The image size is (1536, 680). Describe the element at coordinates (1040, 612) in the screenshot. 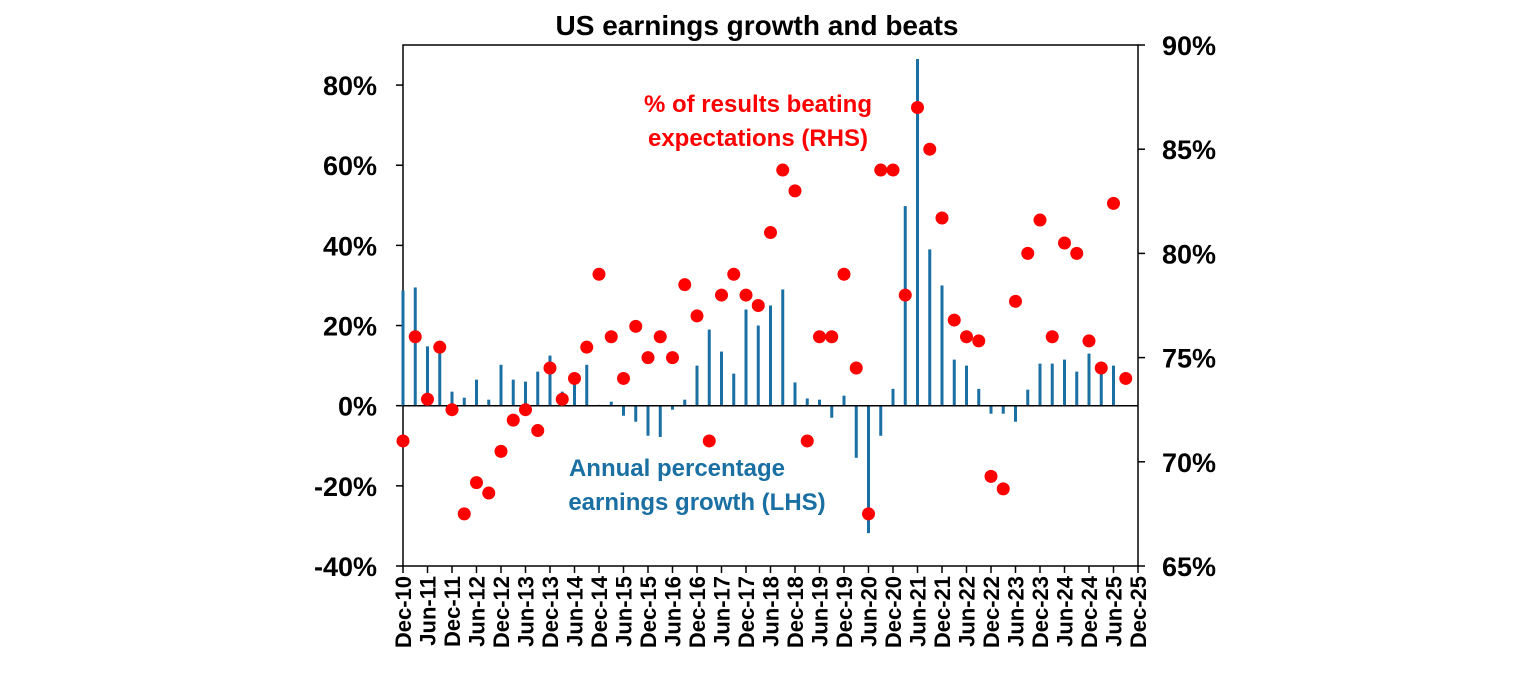

I see `x-tick-label: Dec-23` at that location.